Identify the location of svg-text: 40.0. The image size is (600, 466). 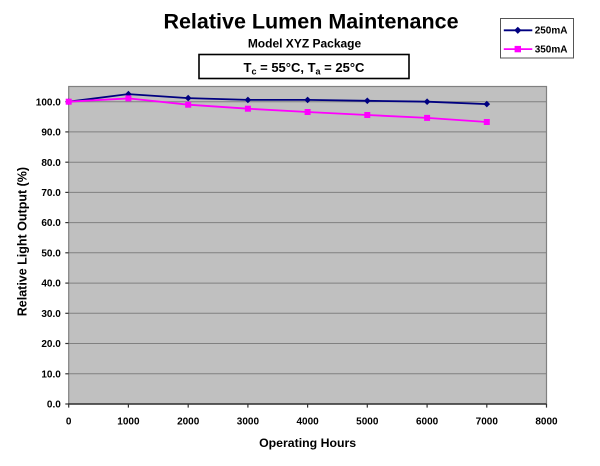
(51, 284).